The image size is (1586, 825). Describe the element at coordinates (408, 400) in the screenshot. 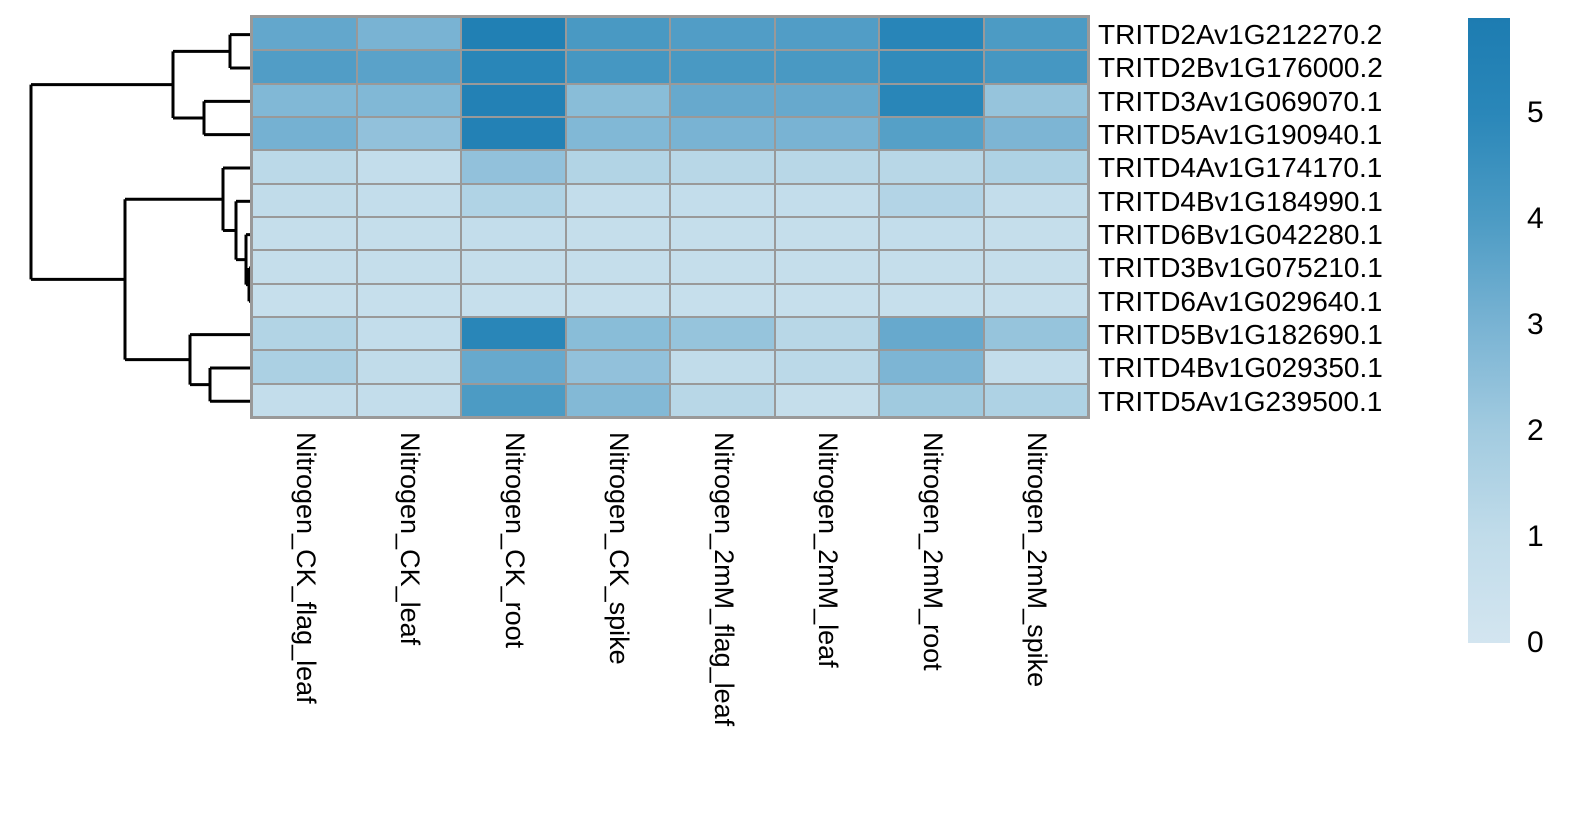

I see `heatmap-cell-r11-c1` at that location.